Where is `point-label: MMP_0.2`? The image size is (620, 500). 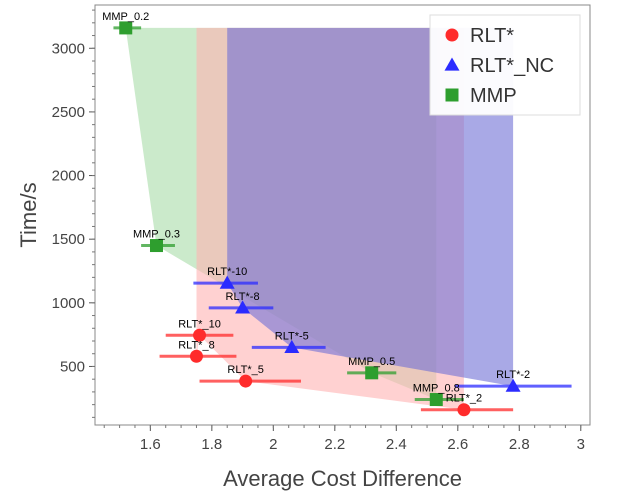 point-label: MMP_0.2 is located at coordinates (125, 17).